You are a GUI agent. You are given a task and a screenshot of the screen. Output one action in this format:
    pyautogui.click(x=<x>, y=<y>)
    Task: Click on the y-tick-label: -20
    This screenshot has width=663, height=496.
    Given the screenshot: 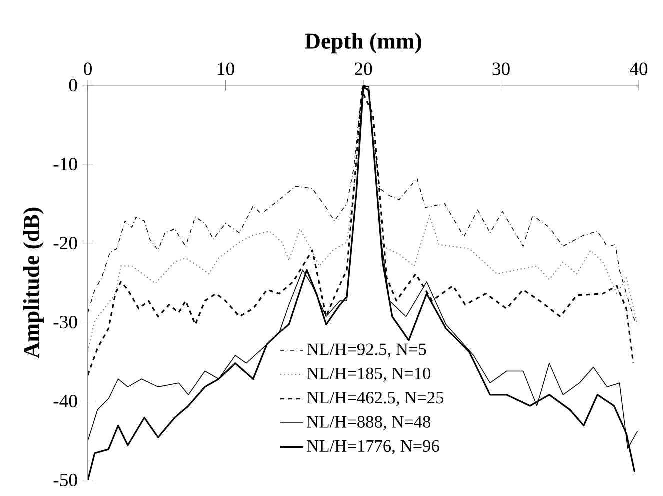 What is the action you would take?
    pyautogui.click(x=66, y=243)
    